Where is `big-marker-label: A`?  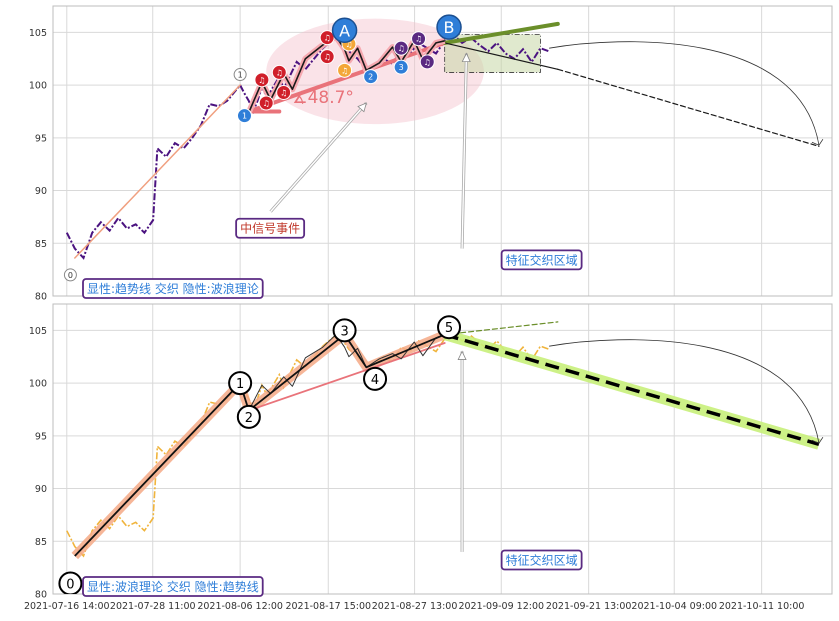
big-marker-label: A is located at coordinates (344, 30).